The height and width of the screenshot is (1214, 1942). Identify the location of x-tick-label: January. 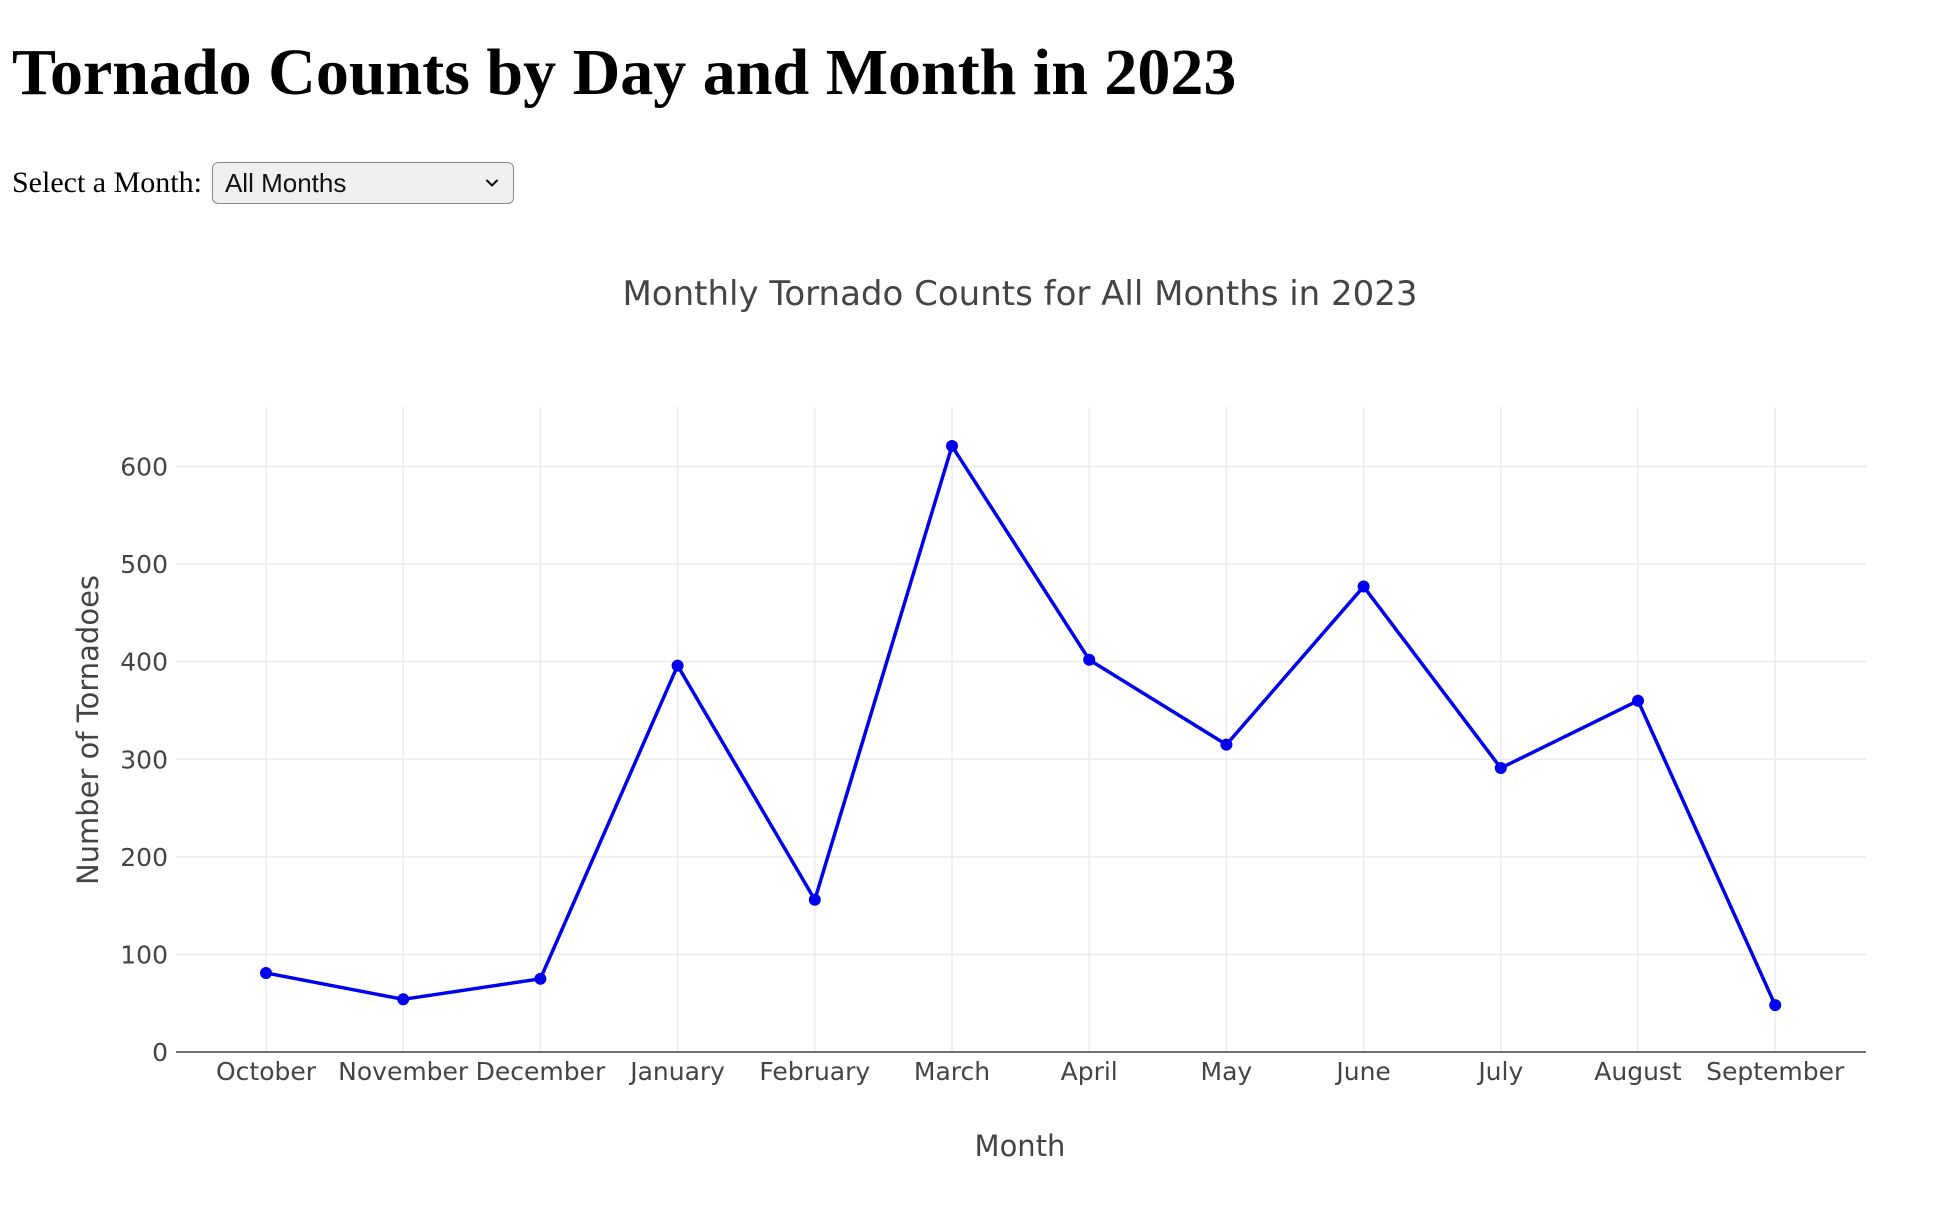
(676, 1071).